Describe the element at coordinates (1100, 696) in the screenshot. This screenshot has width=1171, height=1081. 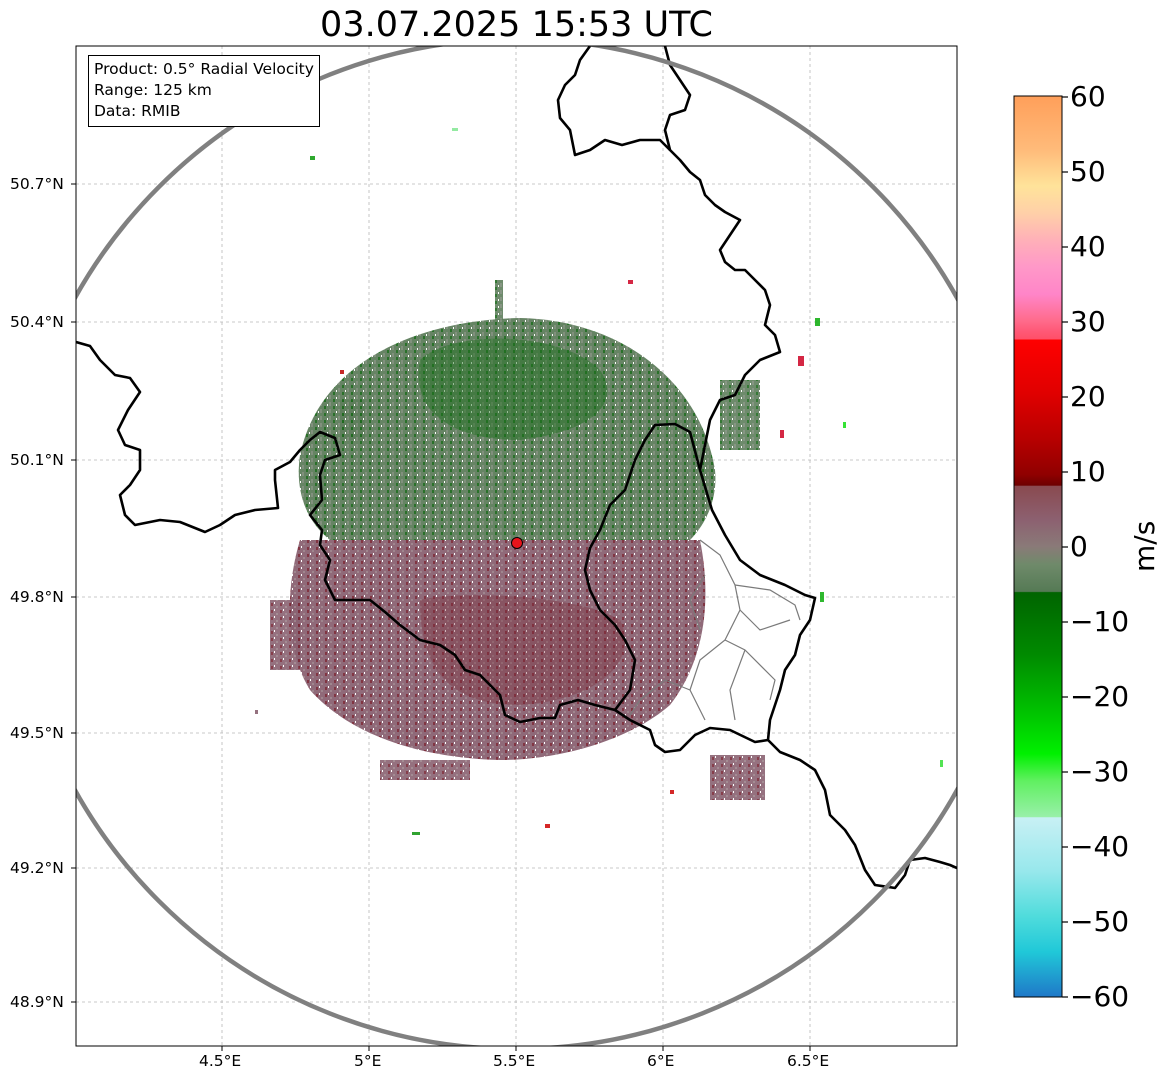
I see `colorbar-label: −20` at that location.